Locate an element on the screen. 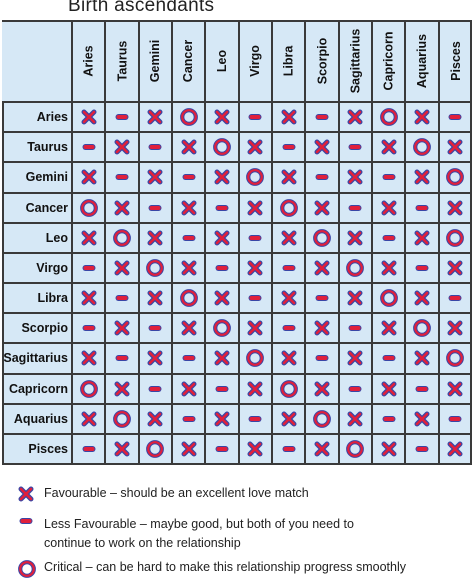 The height and width of the screenshot is (579, 474). column-header-label: Leo is located at coordinates (221, 61).